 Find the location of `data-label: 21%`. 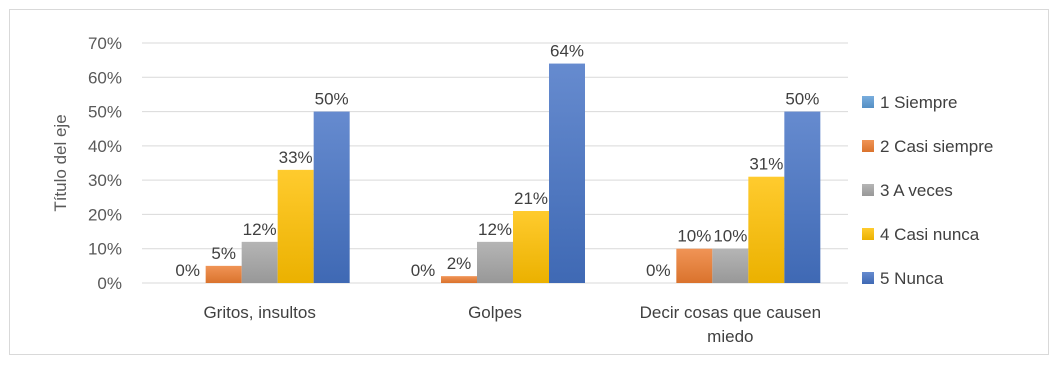

data-label: 21% is located at coordinates (531, 198).